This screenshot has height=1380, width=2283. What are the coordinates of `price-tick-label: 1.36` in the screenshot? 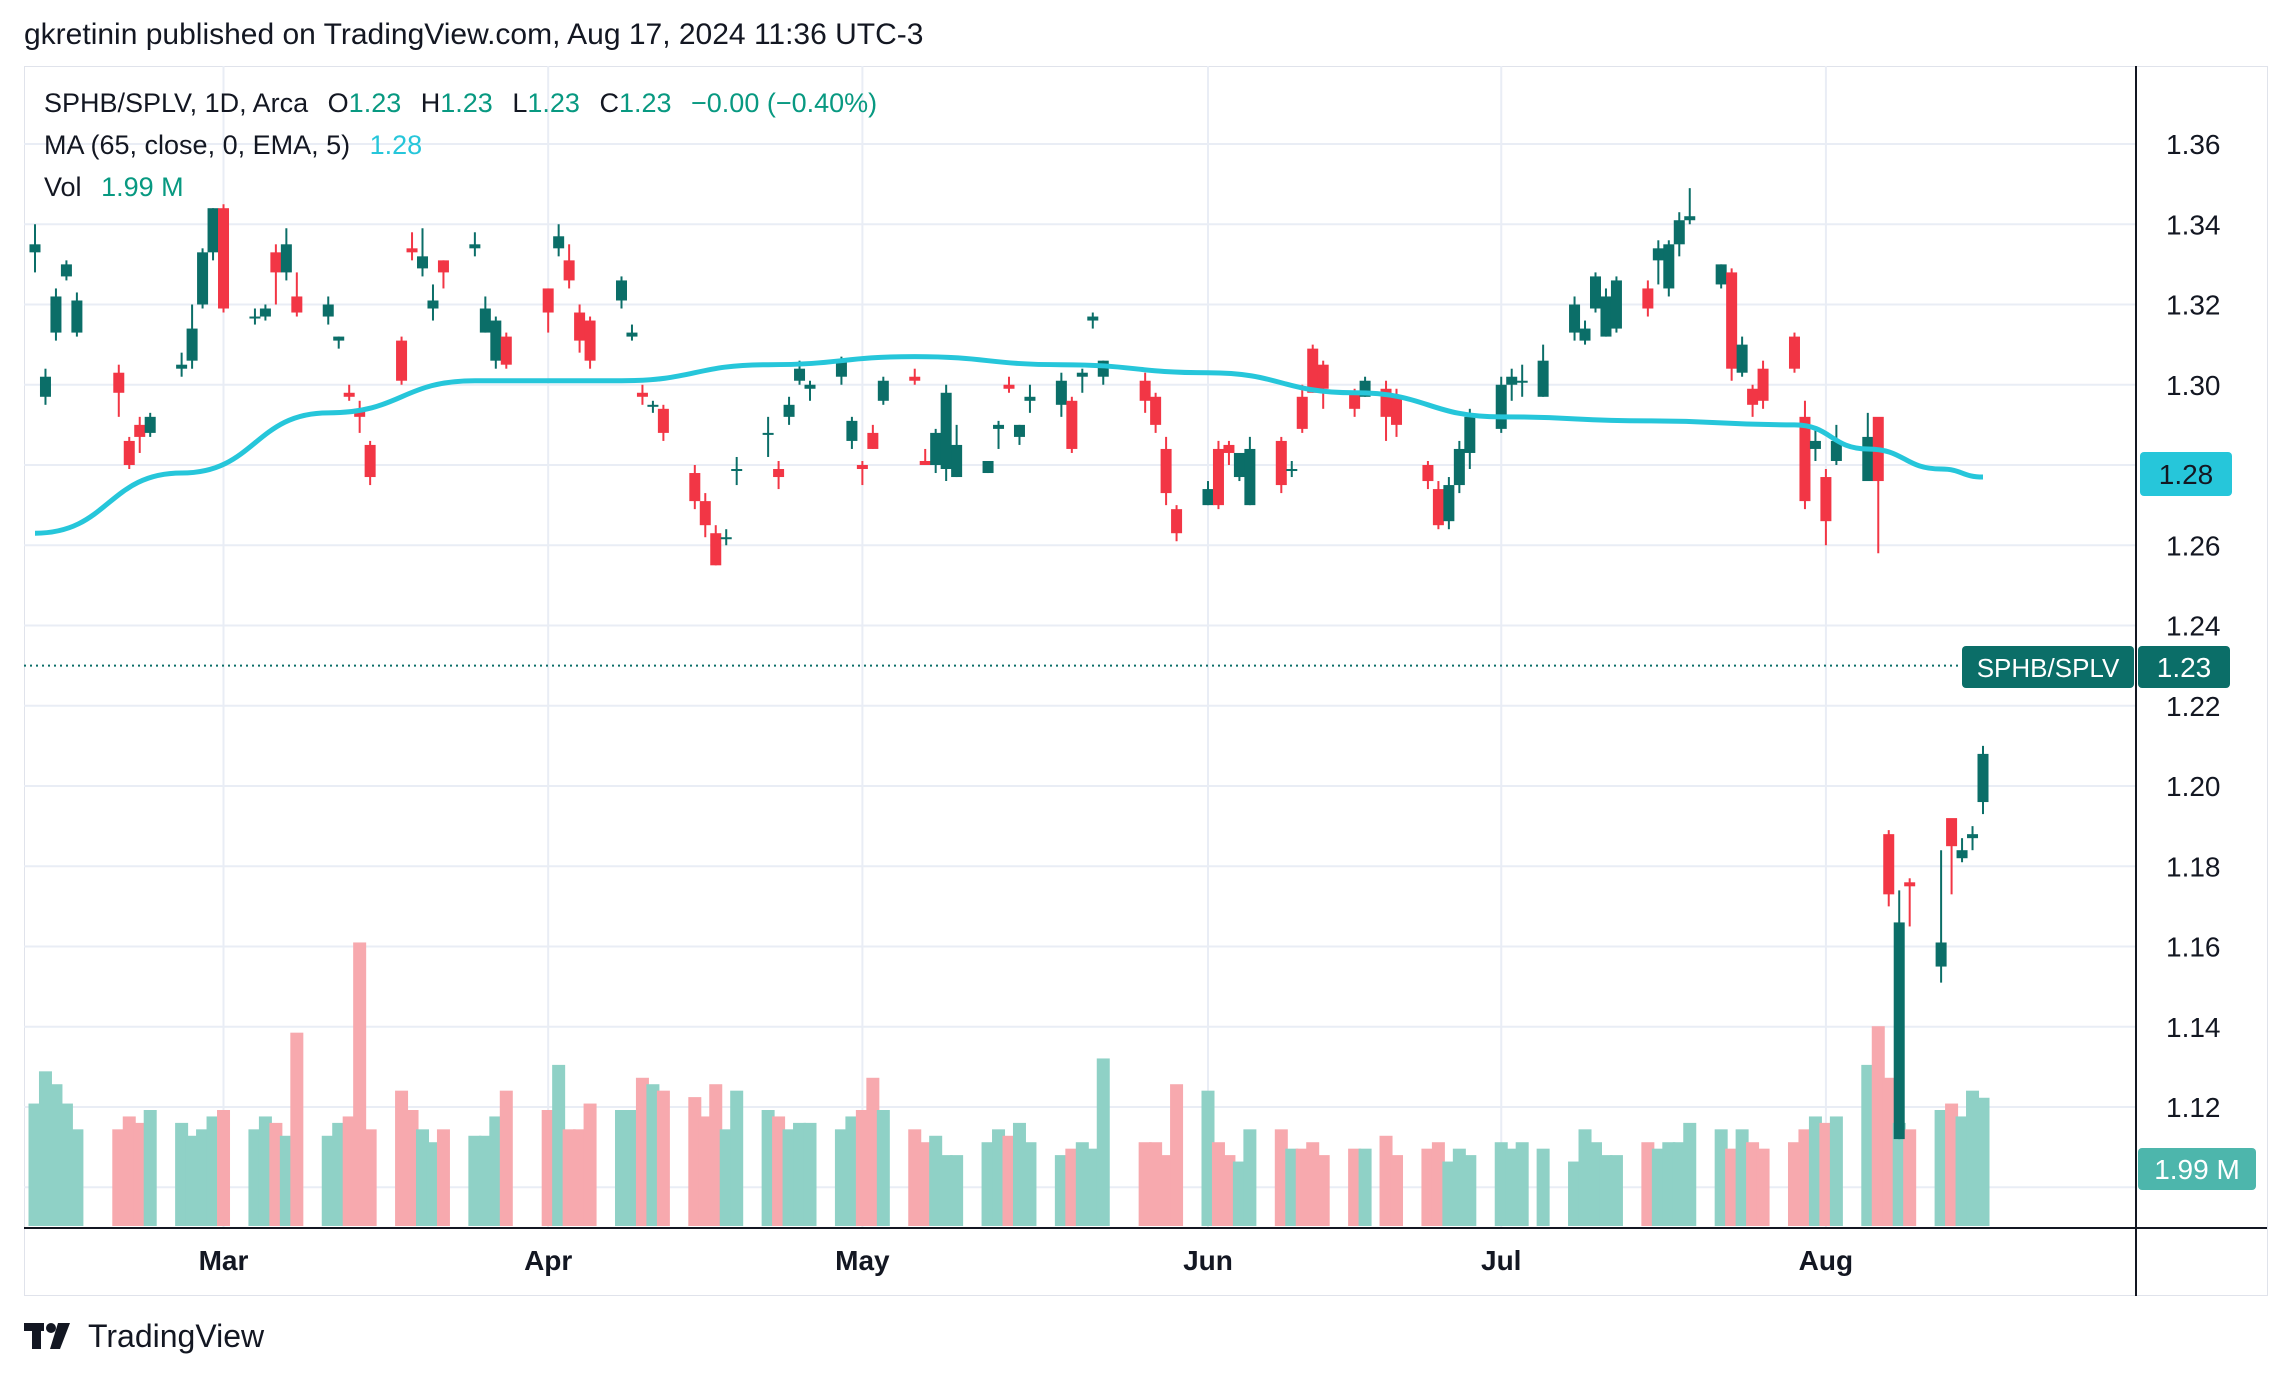 It's located at (2193, 144).